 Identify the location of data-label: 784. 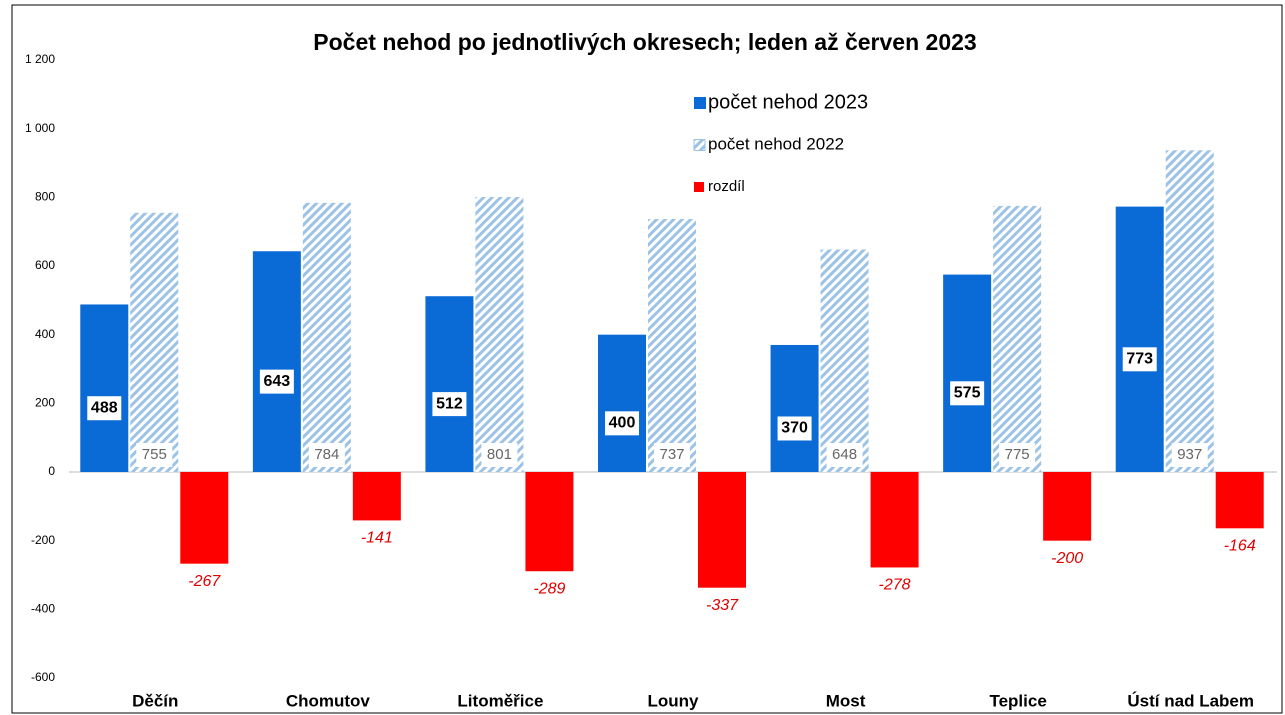
(326, 454).